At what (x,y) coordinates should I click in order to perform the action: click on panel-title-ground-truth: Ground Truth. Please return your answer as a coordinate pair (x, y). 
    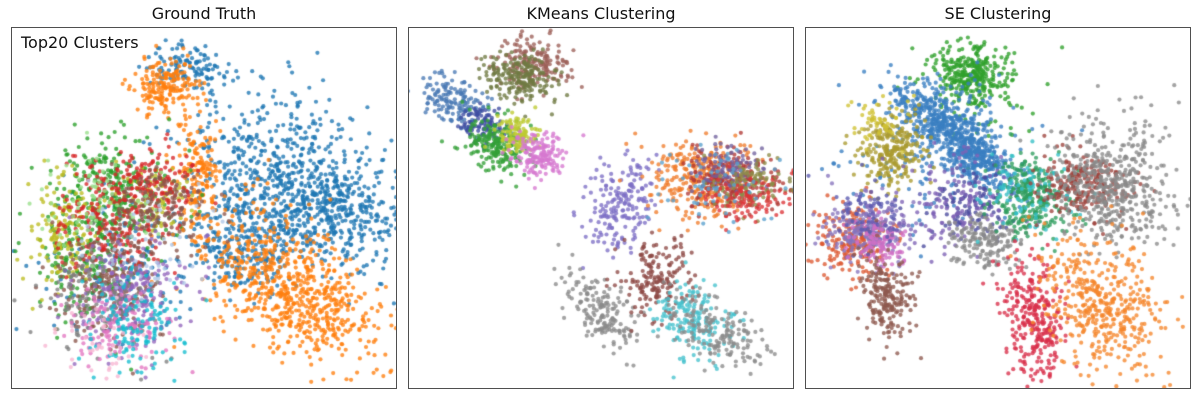
    Looking at the image, I should click on (204, 13).